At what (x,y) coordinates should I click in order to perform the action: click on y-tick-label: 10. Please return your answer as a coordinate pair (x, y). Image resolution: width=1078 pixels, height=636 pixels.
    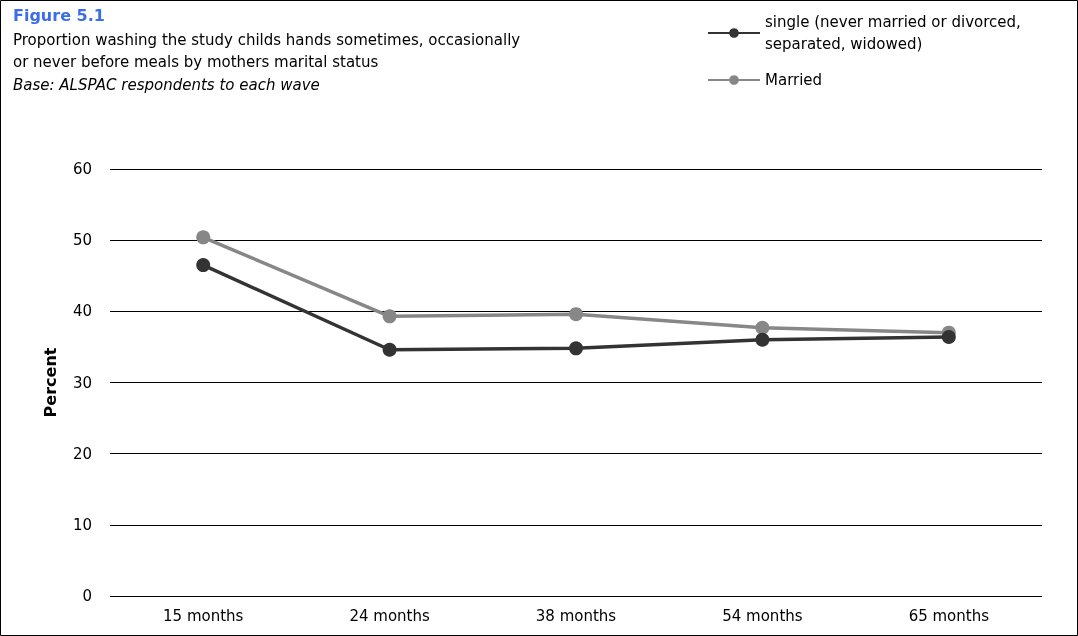
    Looking at the image, I should click on (82, 524).